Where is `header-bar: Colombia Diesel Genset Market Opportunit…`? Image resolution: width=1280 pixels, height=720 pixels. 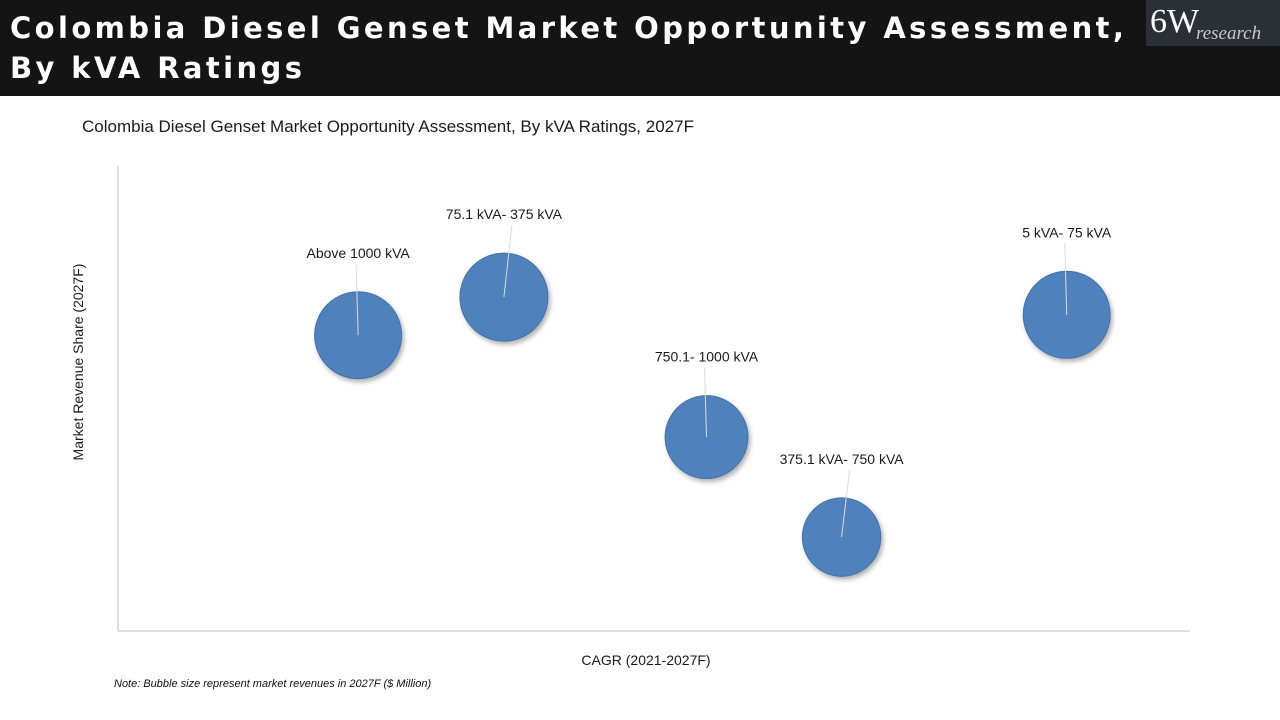 header-bar: Colombia Diesel Genset Market Opportunit… is located at coordinates (640, 48).